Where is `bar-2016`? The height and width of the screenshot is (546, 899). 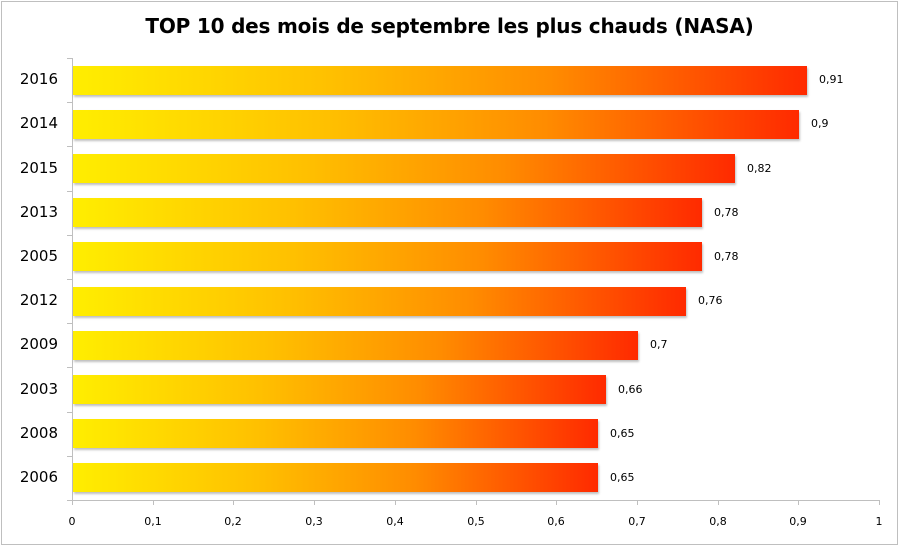 bar-2016 is located at coordinates (440, 80).